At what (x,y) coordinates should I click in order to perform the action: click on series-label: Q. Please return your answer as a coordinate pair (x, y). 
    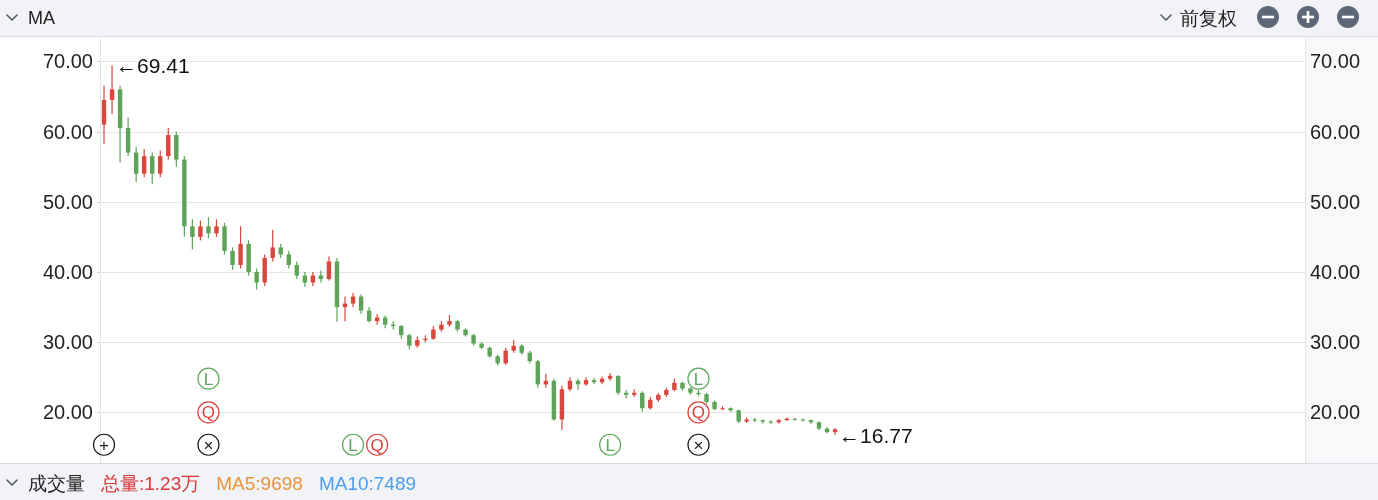
    Looking at the image, I should click on (377, 445).